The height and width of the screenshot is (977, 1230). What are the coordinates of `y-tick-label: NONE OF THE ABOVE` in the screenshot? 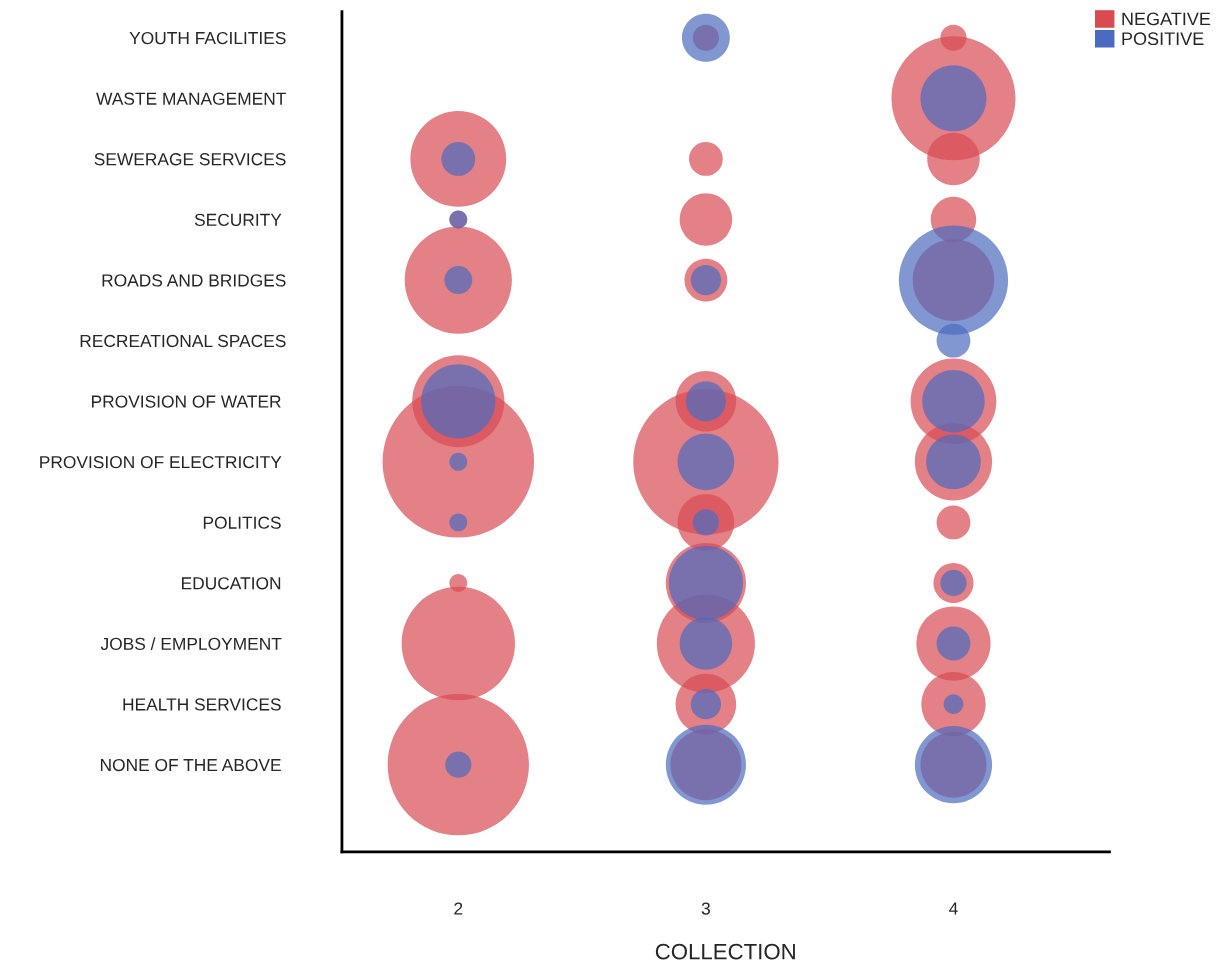 It's located at (190, 765).